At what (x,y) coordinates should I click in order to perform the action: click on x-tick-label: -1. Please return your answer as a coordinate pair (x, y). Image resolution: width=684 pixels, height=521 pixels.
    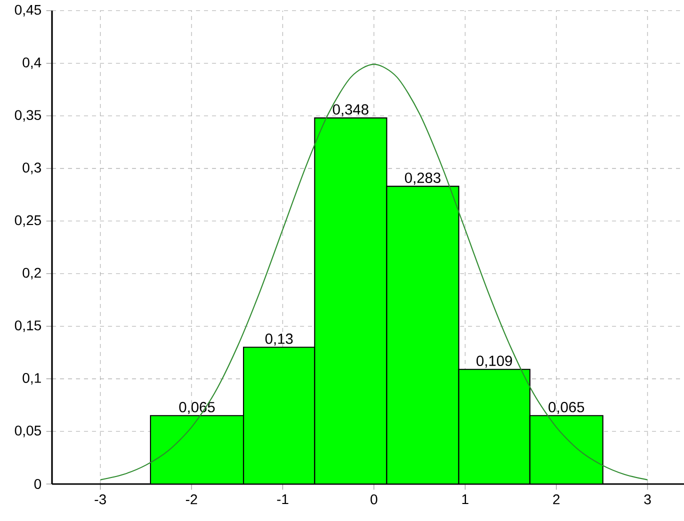
    Looking at the image, I should click on (282, 499).